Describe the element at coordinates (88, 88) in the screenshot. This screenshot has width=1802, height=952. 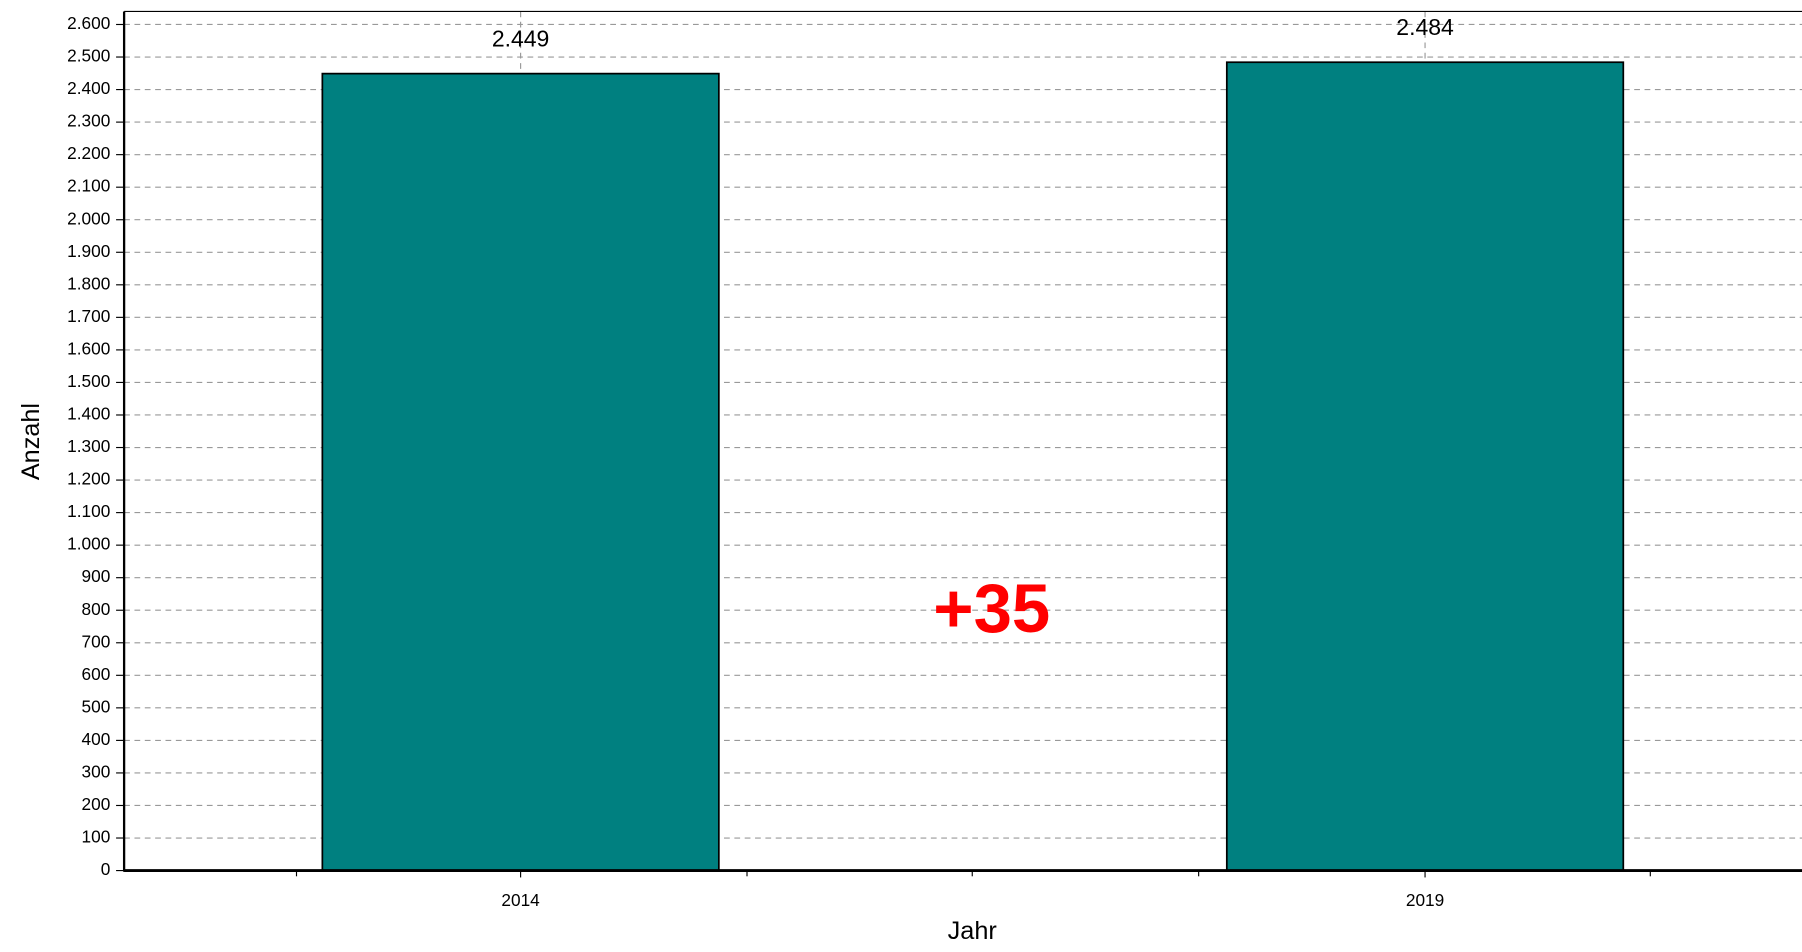
I see `y-tick-label: 2.400` at that location.